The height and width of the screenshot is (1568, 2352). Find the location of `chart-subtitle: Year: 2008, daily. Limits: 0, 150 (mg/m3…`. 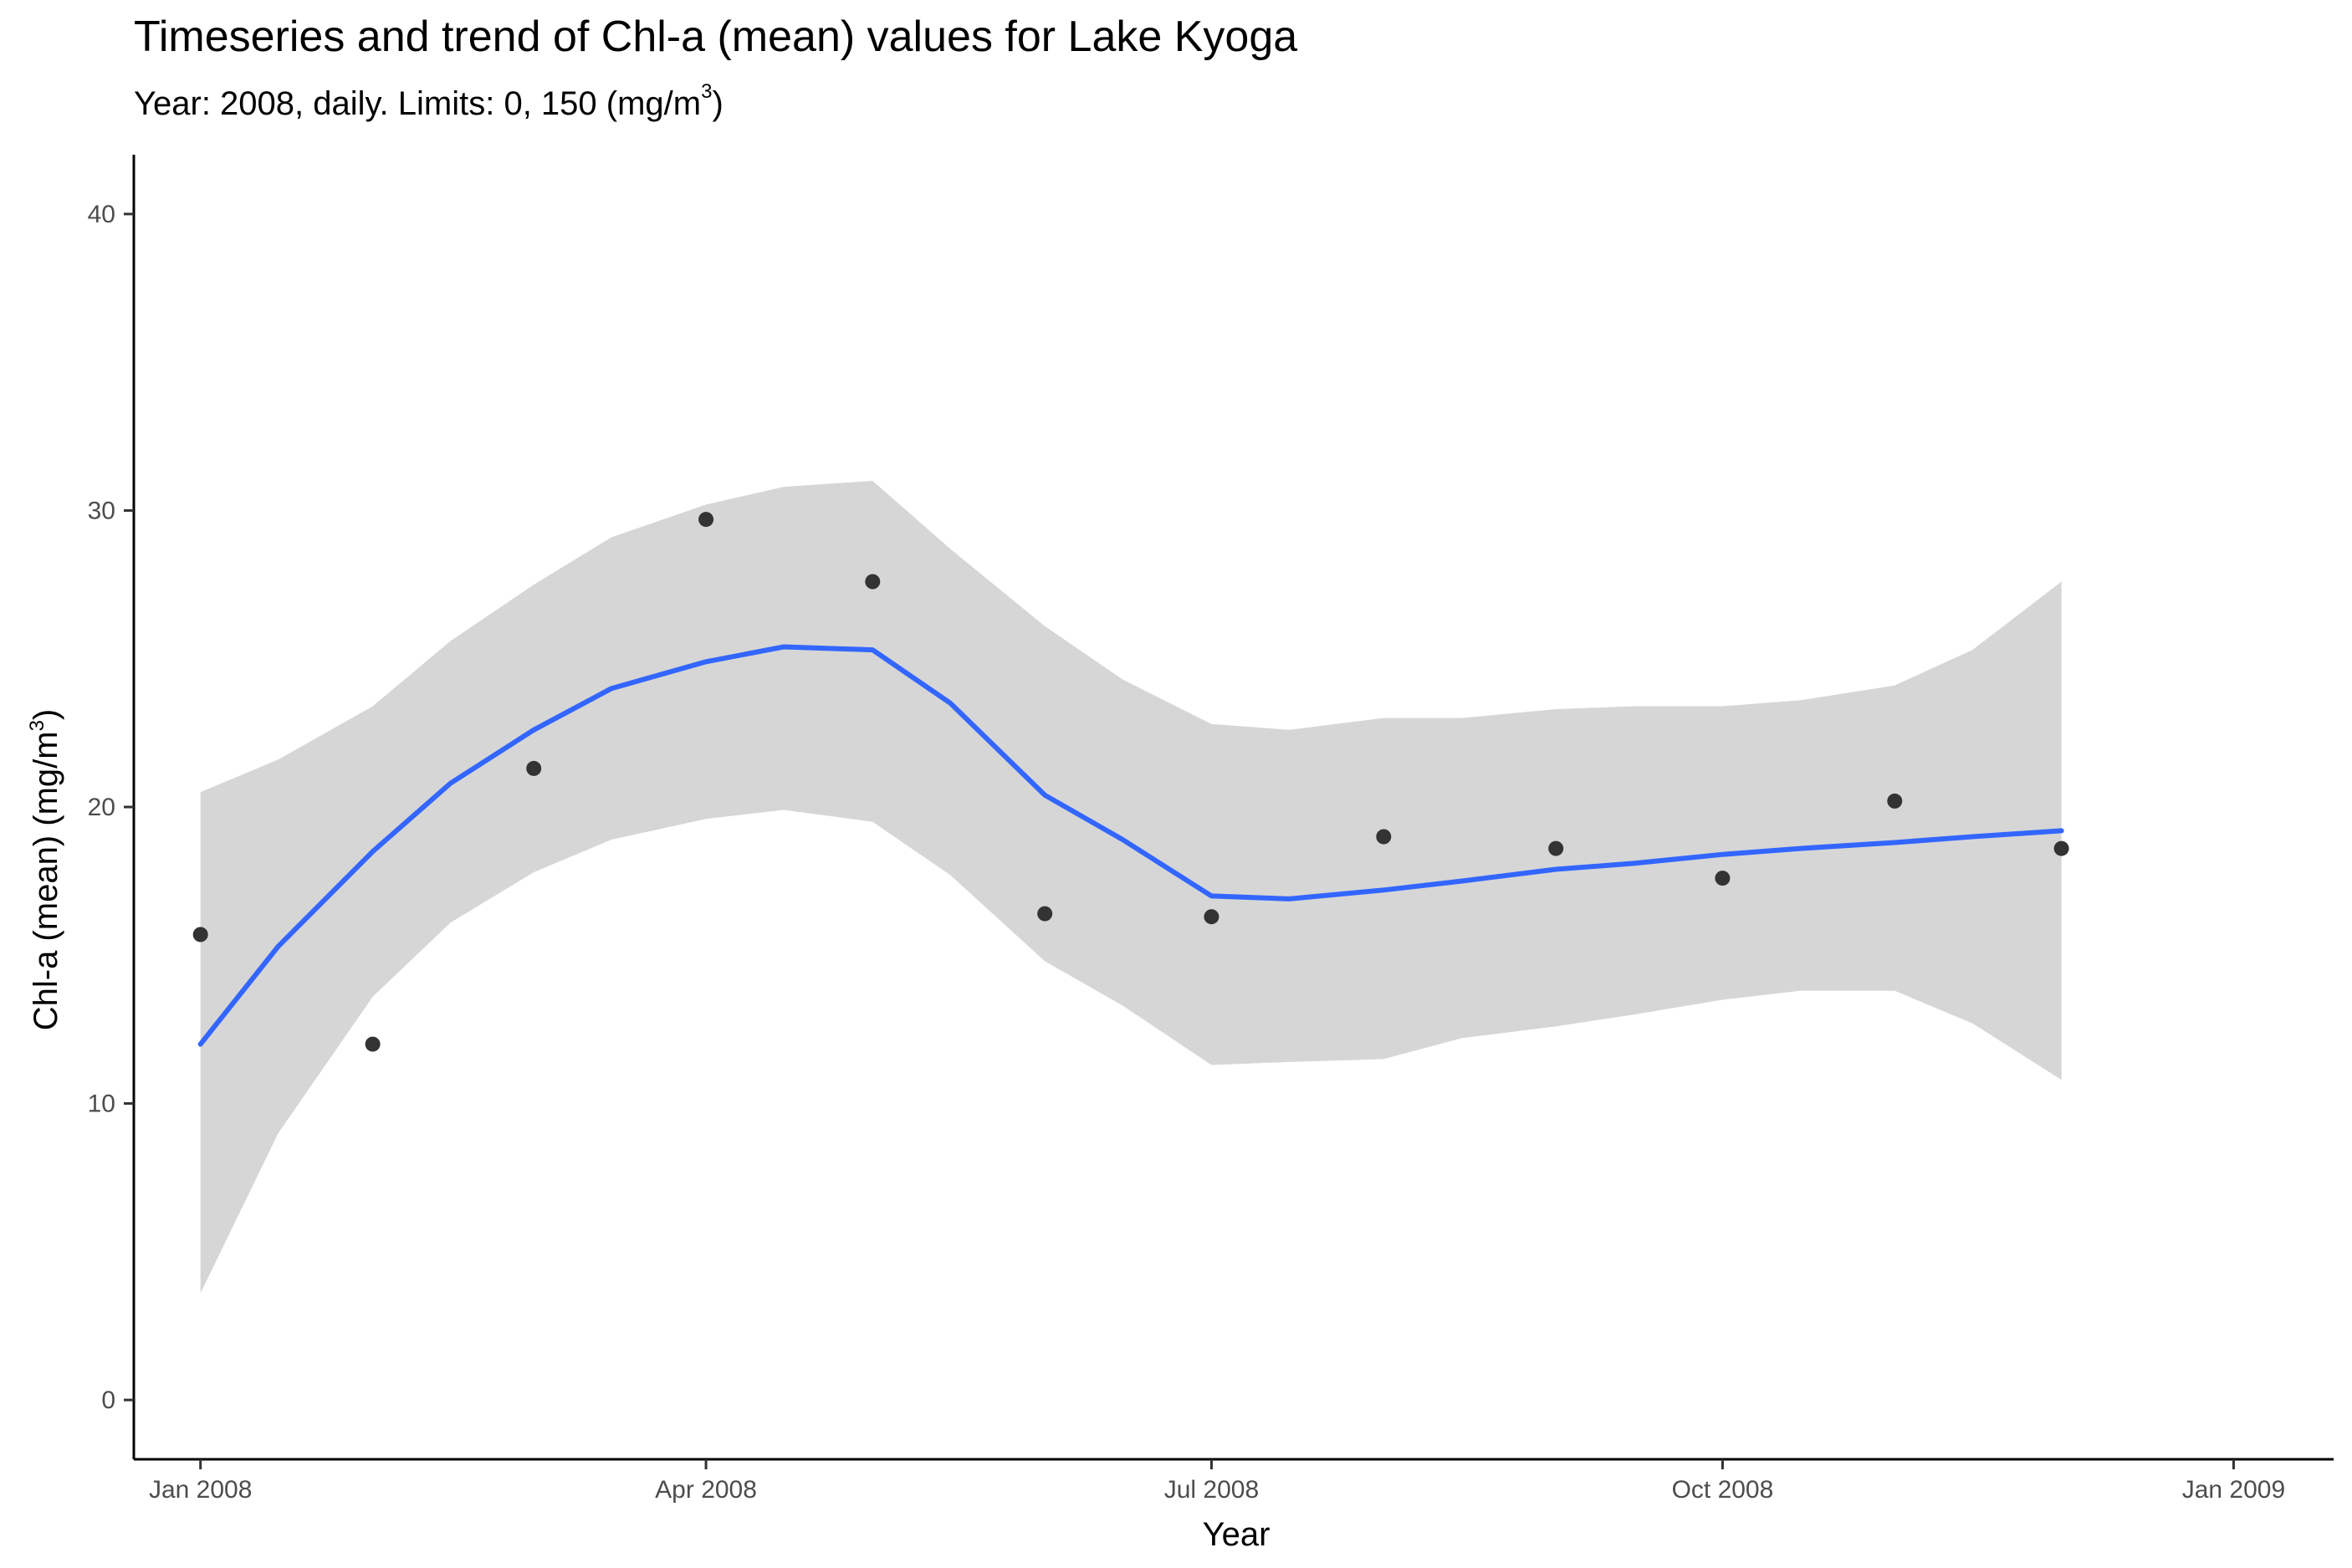

chart-subtitle: Year: 2008, daily. Limits: 0, 150 (mg/m3… is located at coordinates (428, 103).